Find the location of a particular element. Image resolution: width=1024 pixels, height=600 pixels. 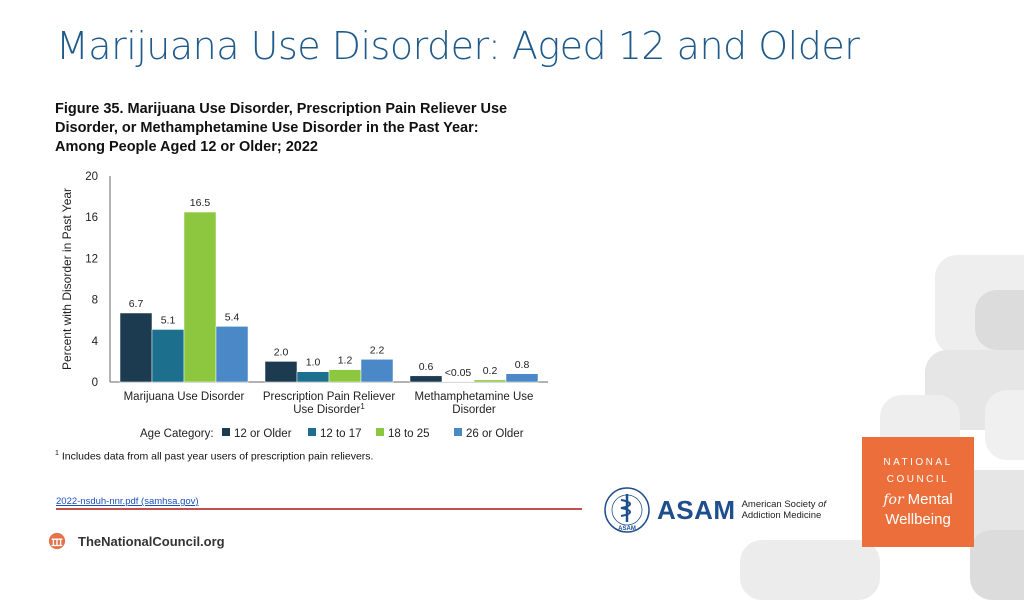

asam-seal-text: ASAM is located at coordinates (627, 529).